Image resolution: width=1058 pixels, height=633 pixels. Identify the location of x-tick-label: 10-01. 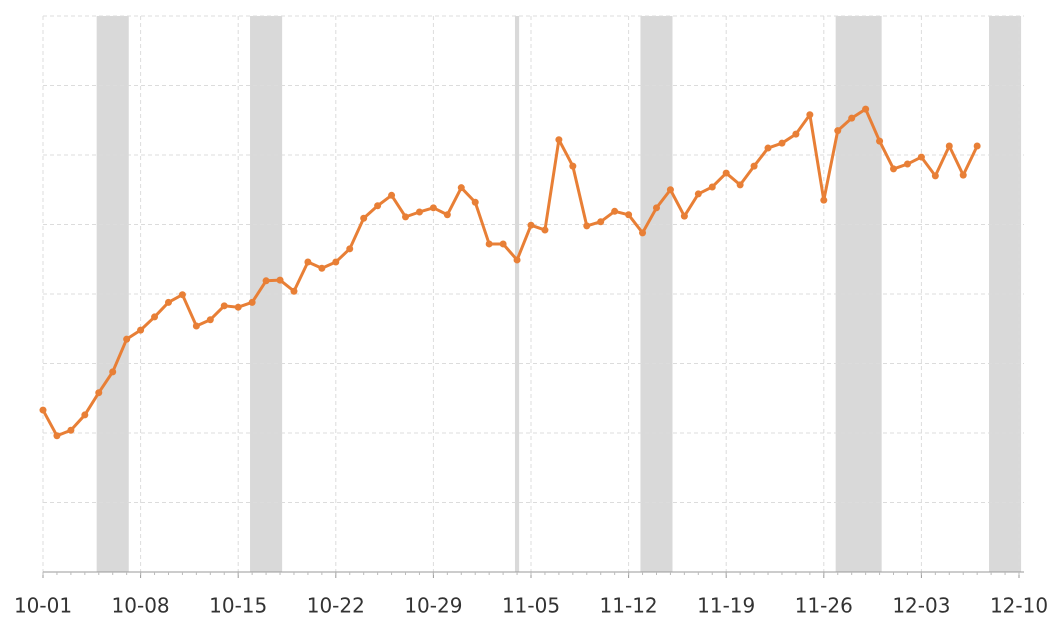
(43, 606).